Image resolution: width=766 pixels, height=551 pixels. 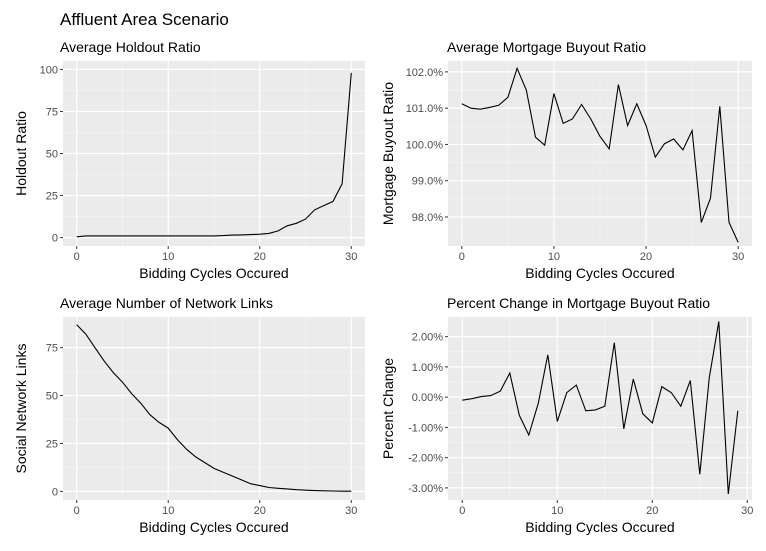 What do you see at coordinates (427, 398) in the screenshot?
I see `y-tick-label: 0.00%` at bounding box center [427, 398].